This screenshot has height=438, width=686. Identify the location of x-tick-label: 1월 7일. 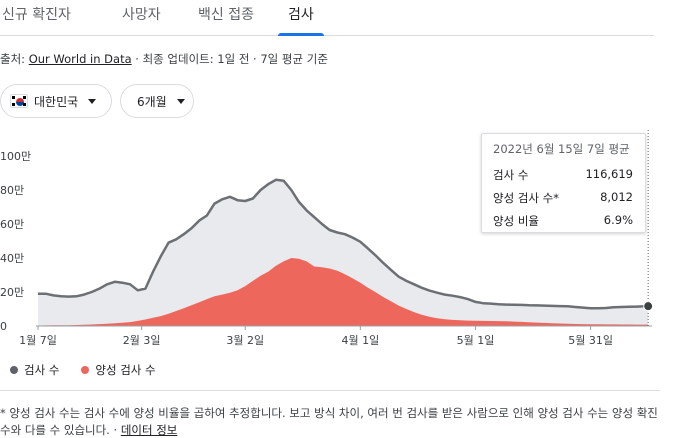
(38, 340).